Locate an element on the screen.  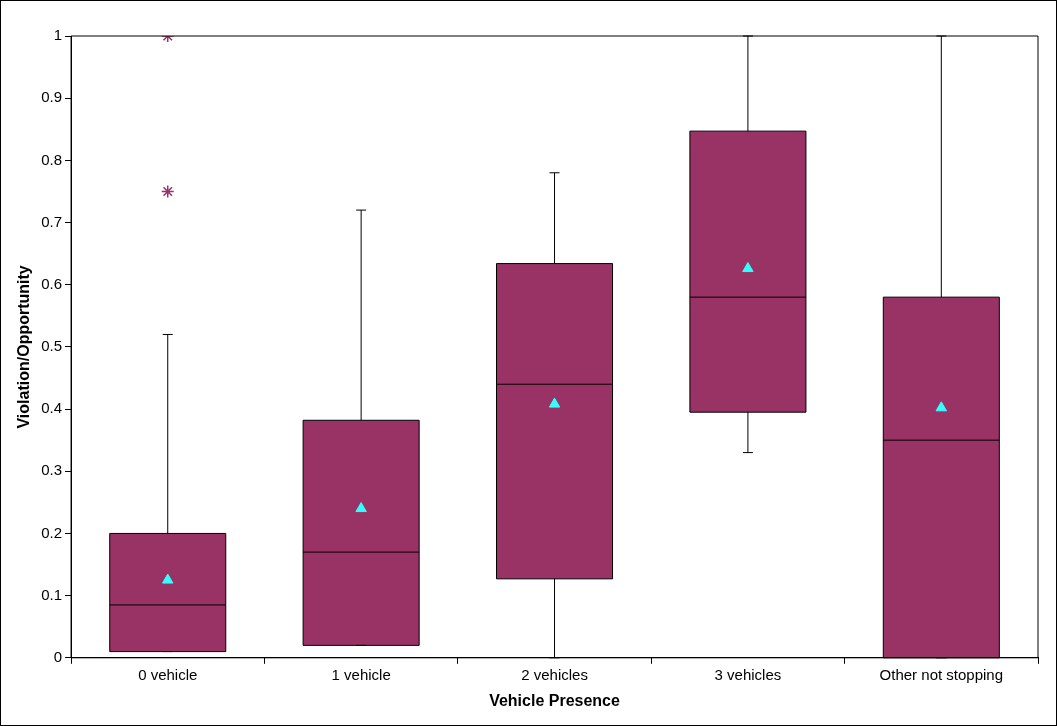
x-tick-label: Other not stopping is located at coordinates (941, 674).